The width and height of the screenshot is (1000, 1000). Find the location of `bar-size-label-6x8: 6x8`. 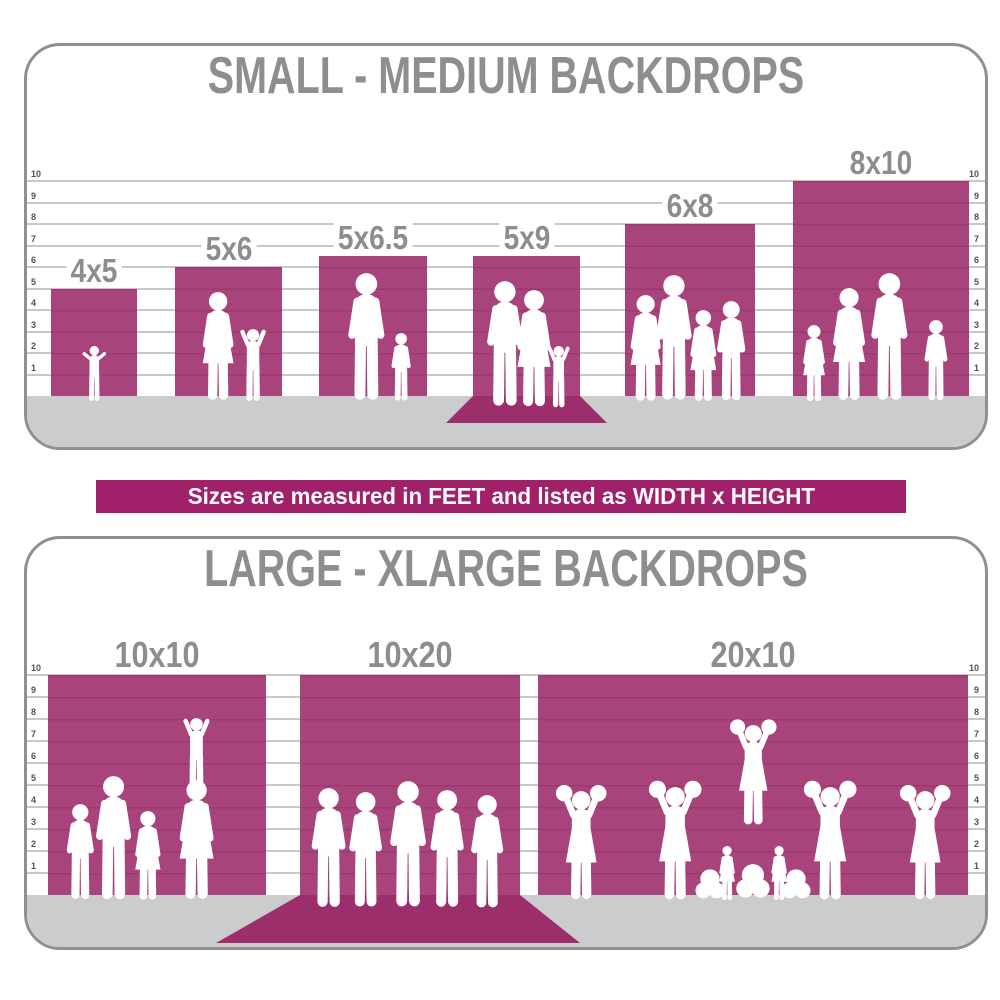

bar-size-label-6x8: 6x8 is located at coordinates (690, 205).